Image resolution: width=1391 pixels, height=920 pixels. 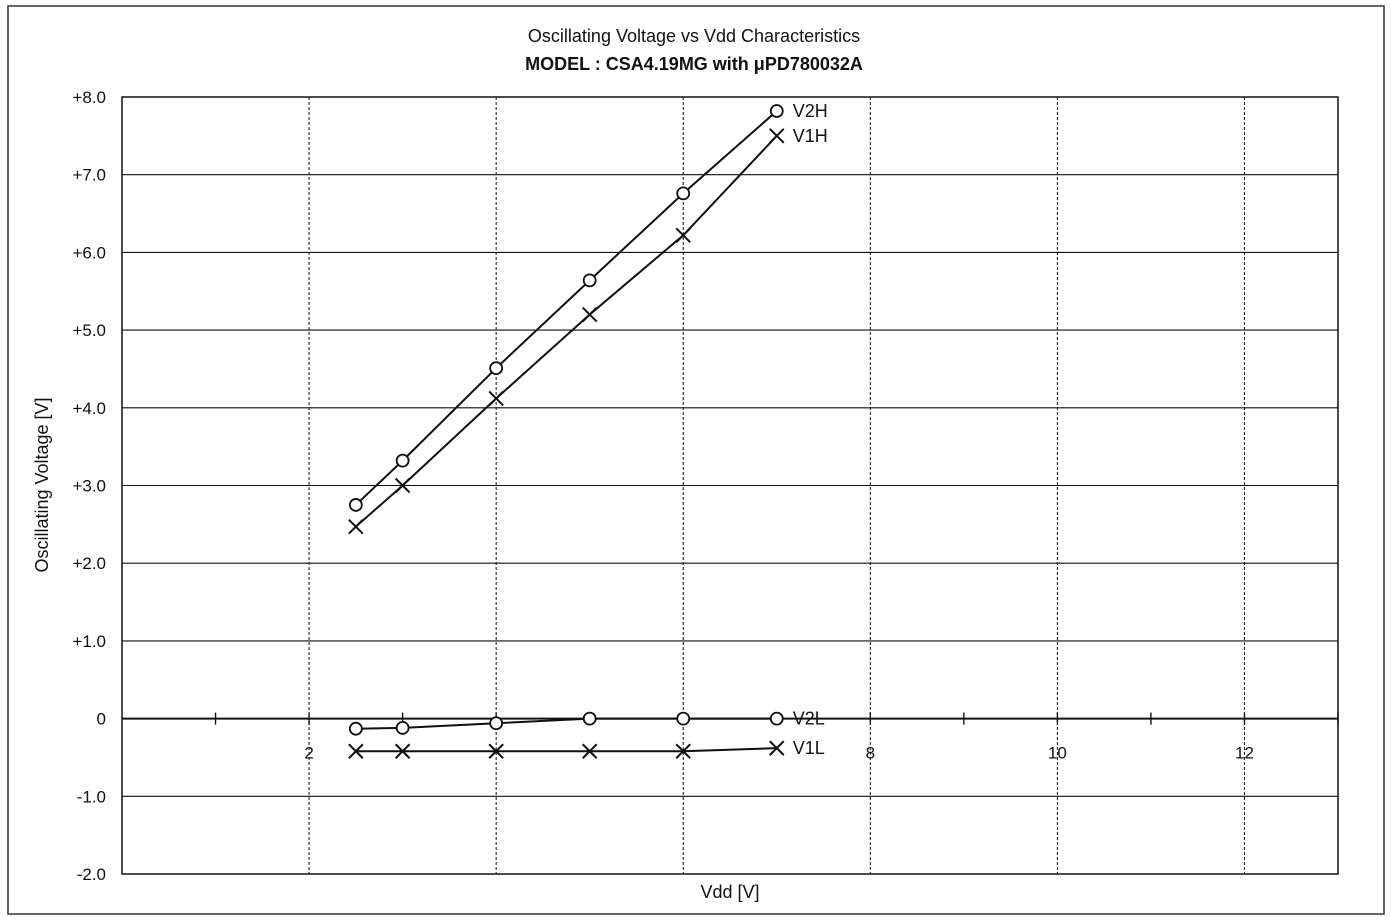 What do you see at coordinates (89, 175) in the screenshot?
I see `y-tick-label: +7.0` at bounding box center [89, 175].